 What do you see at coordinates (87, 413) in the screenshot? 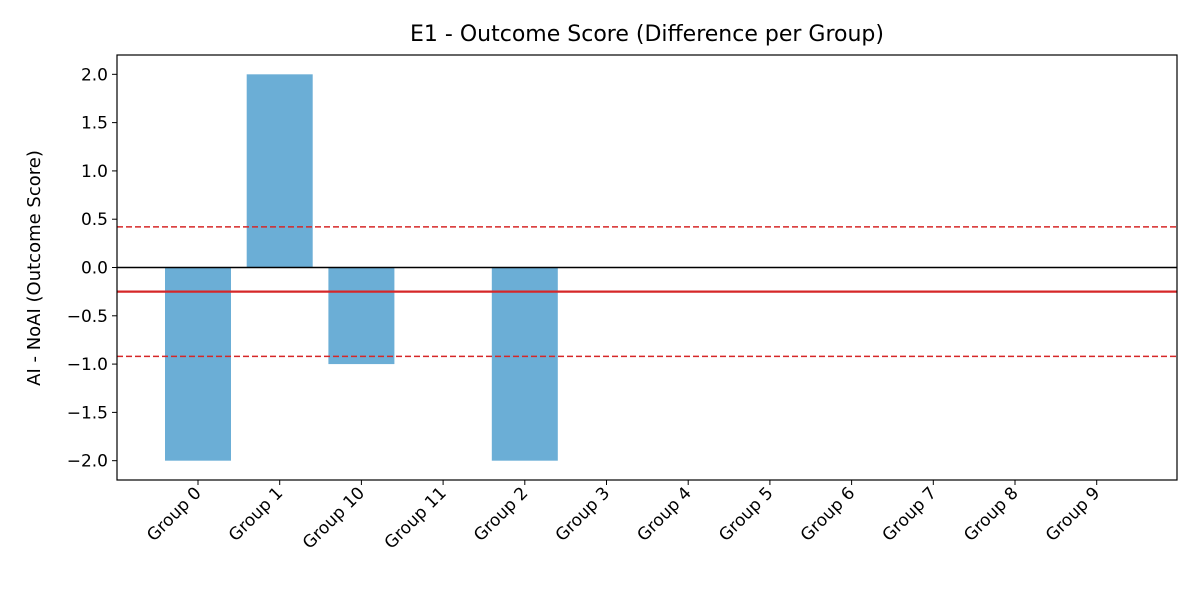
I see `y-tick-label: −1.5` at bounding box center [87, 413].